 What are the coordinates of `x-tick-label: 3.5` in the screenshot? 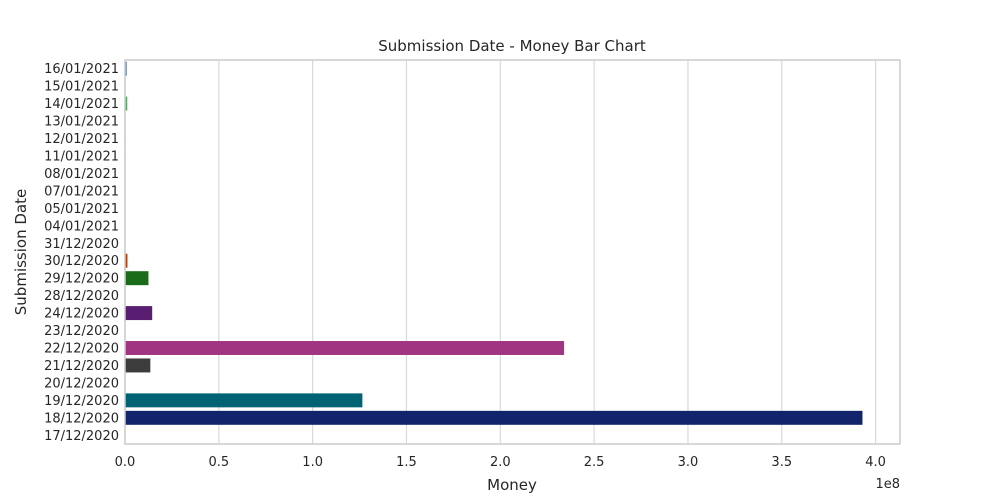 It's located at (781, 462).